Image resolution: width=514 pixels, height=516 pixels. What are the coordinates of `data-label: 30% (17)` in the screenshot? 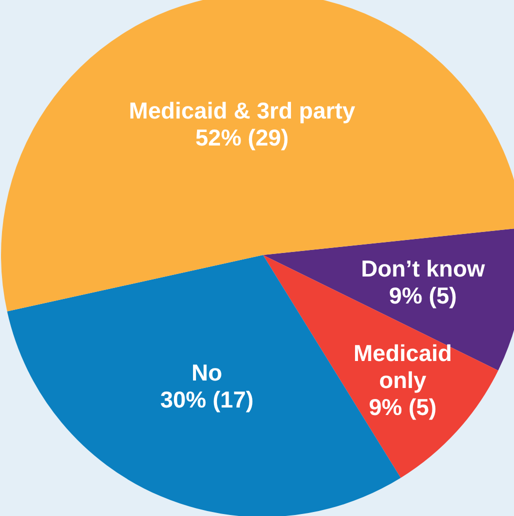 It's located at (207, 399).